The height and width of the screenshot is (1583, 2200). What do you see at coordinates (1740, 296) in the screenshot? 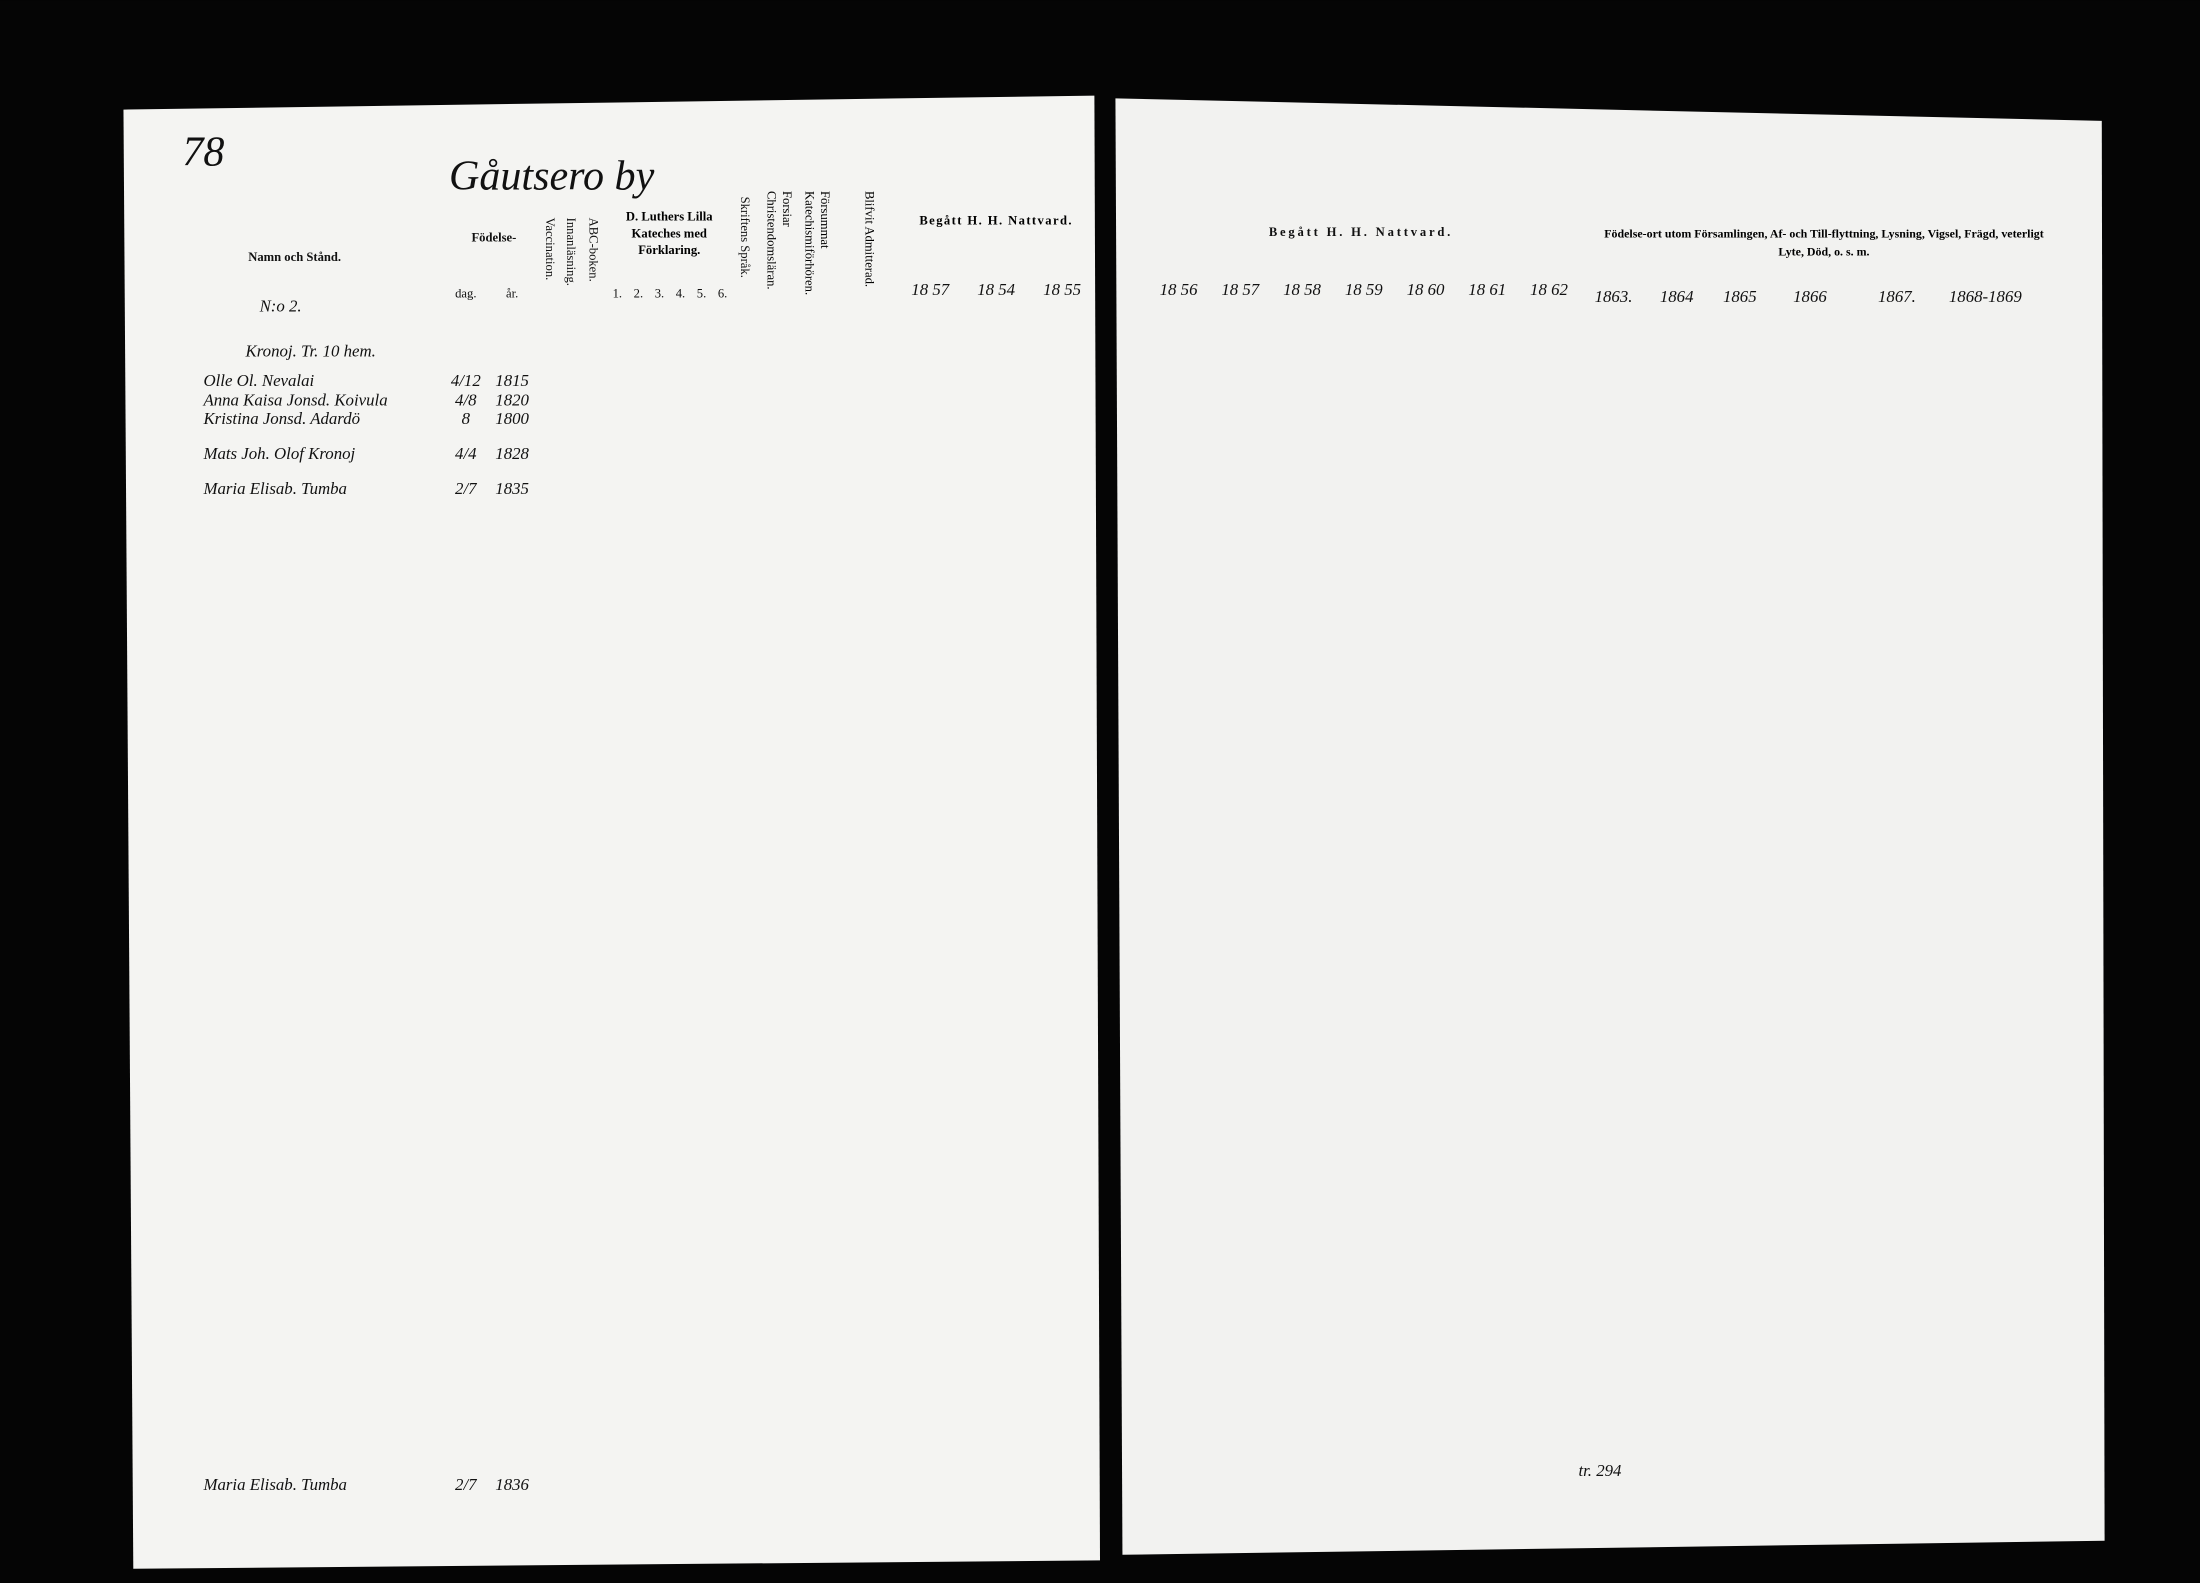
I see `year-header: 1865` at bounding box center [1740, 296].